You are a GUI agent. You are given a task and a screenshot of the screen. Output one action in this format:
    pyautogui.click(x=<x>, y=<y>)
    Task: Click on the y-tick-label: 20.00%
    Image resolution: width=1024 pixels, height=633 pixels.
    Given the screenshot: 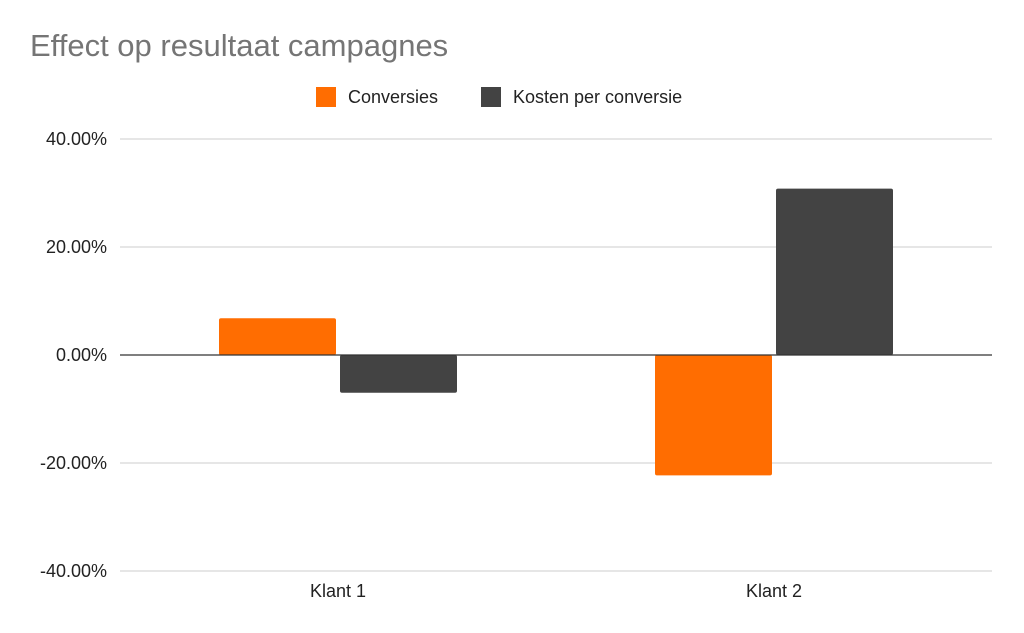 What is the action you would take?
    pyautogui.click(x=76, y=247)
    